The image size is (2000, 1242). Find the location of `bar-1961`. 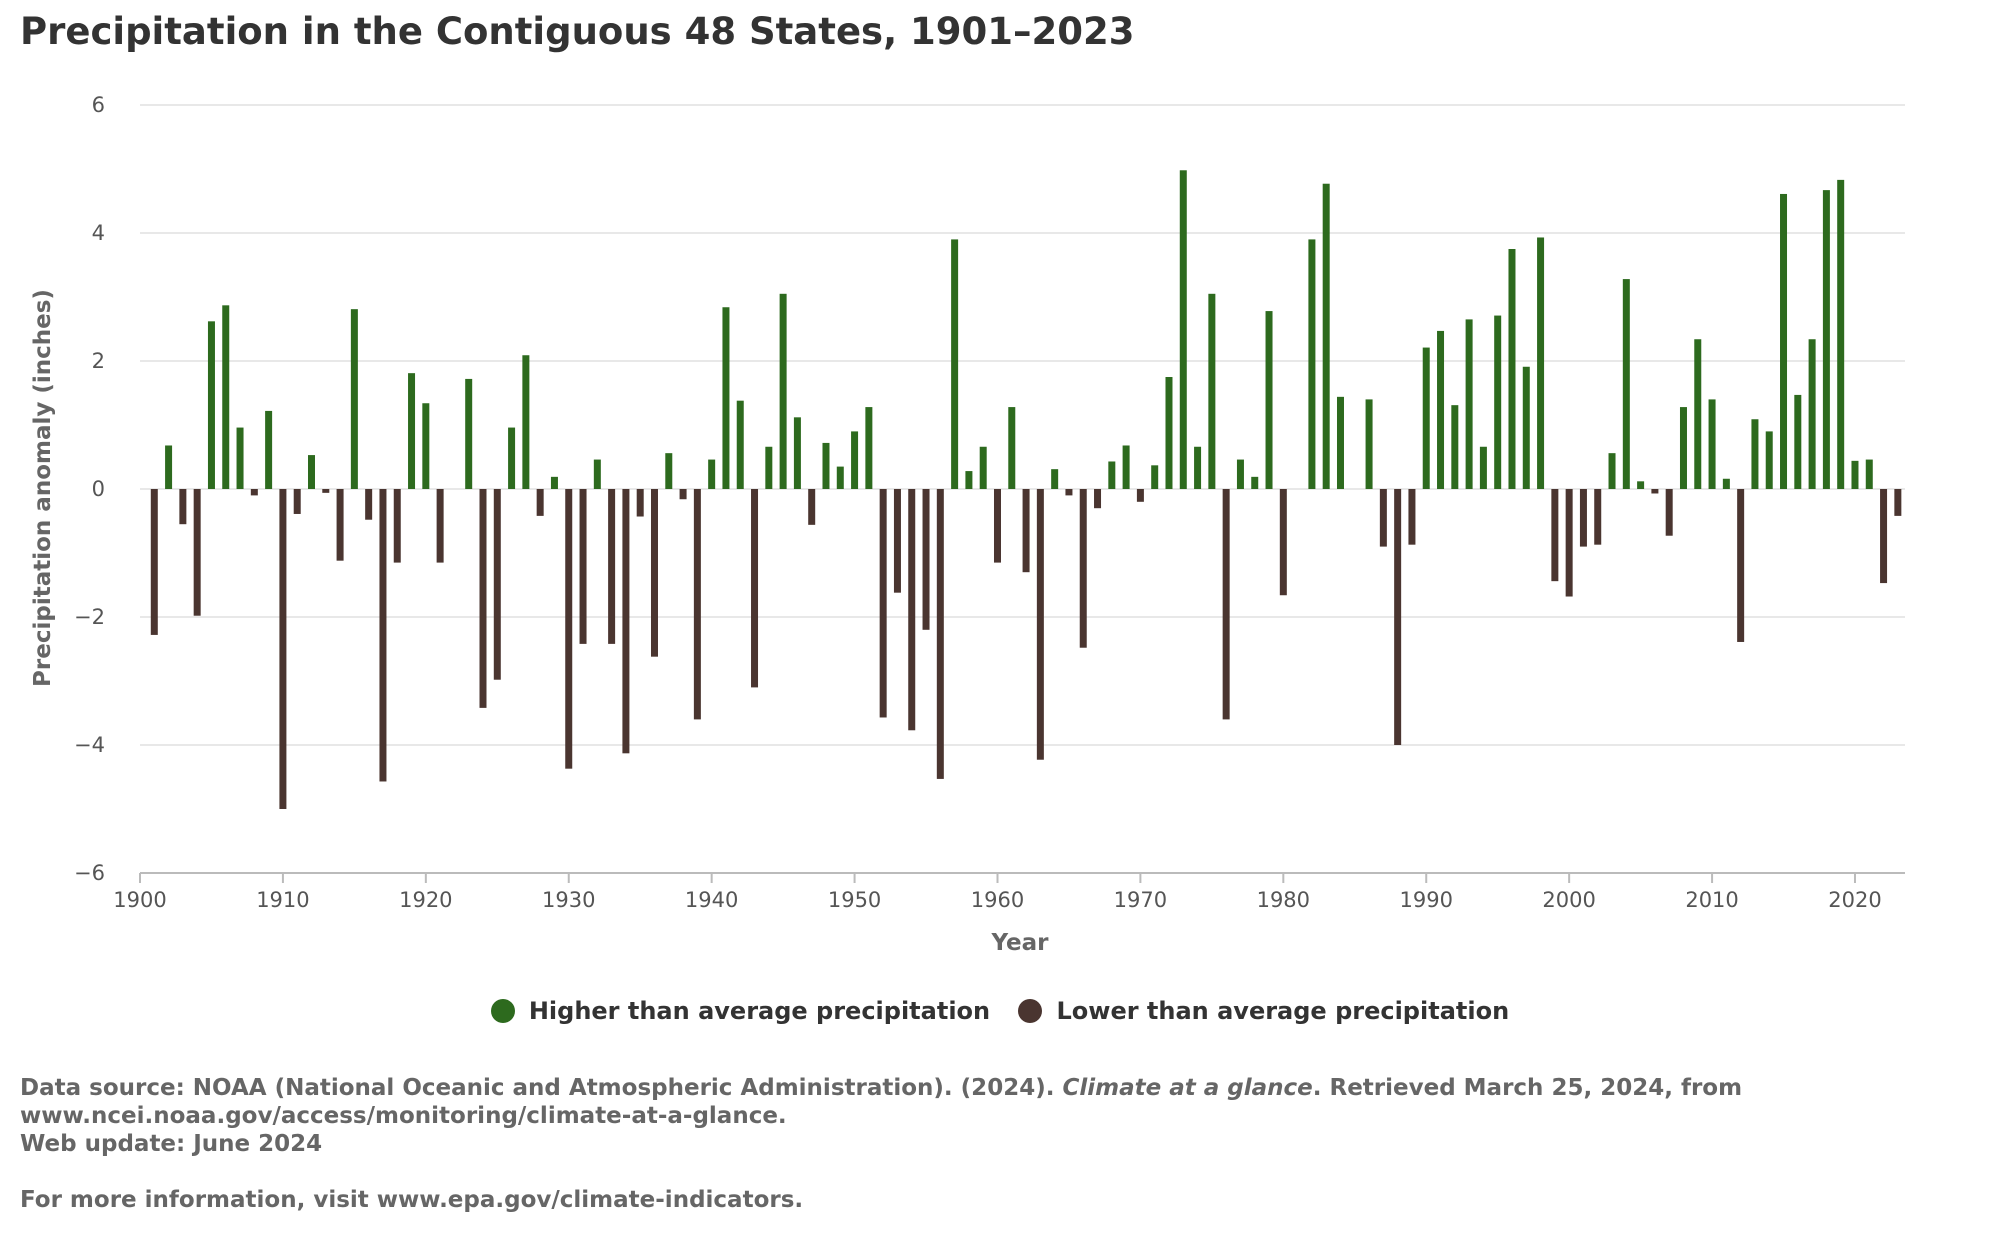

bar-1961 is located at coordinates (1012, 448).